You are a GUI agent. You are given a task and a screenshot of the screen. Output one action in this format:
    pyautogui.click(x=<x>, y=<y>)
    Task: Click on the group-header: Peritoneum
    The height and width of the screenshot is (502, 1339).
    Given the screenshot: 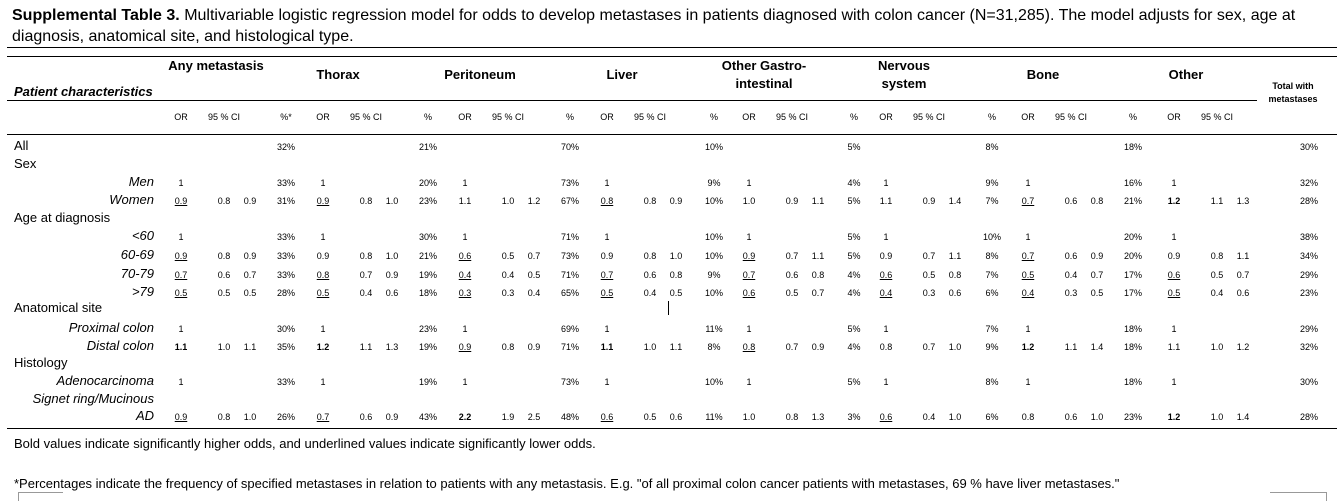 What is the action you would take?
    pyautogui.click(x=480, y=74)
    